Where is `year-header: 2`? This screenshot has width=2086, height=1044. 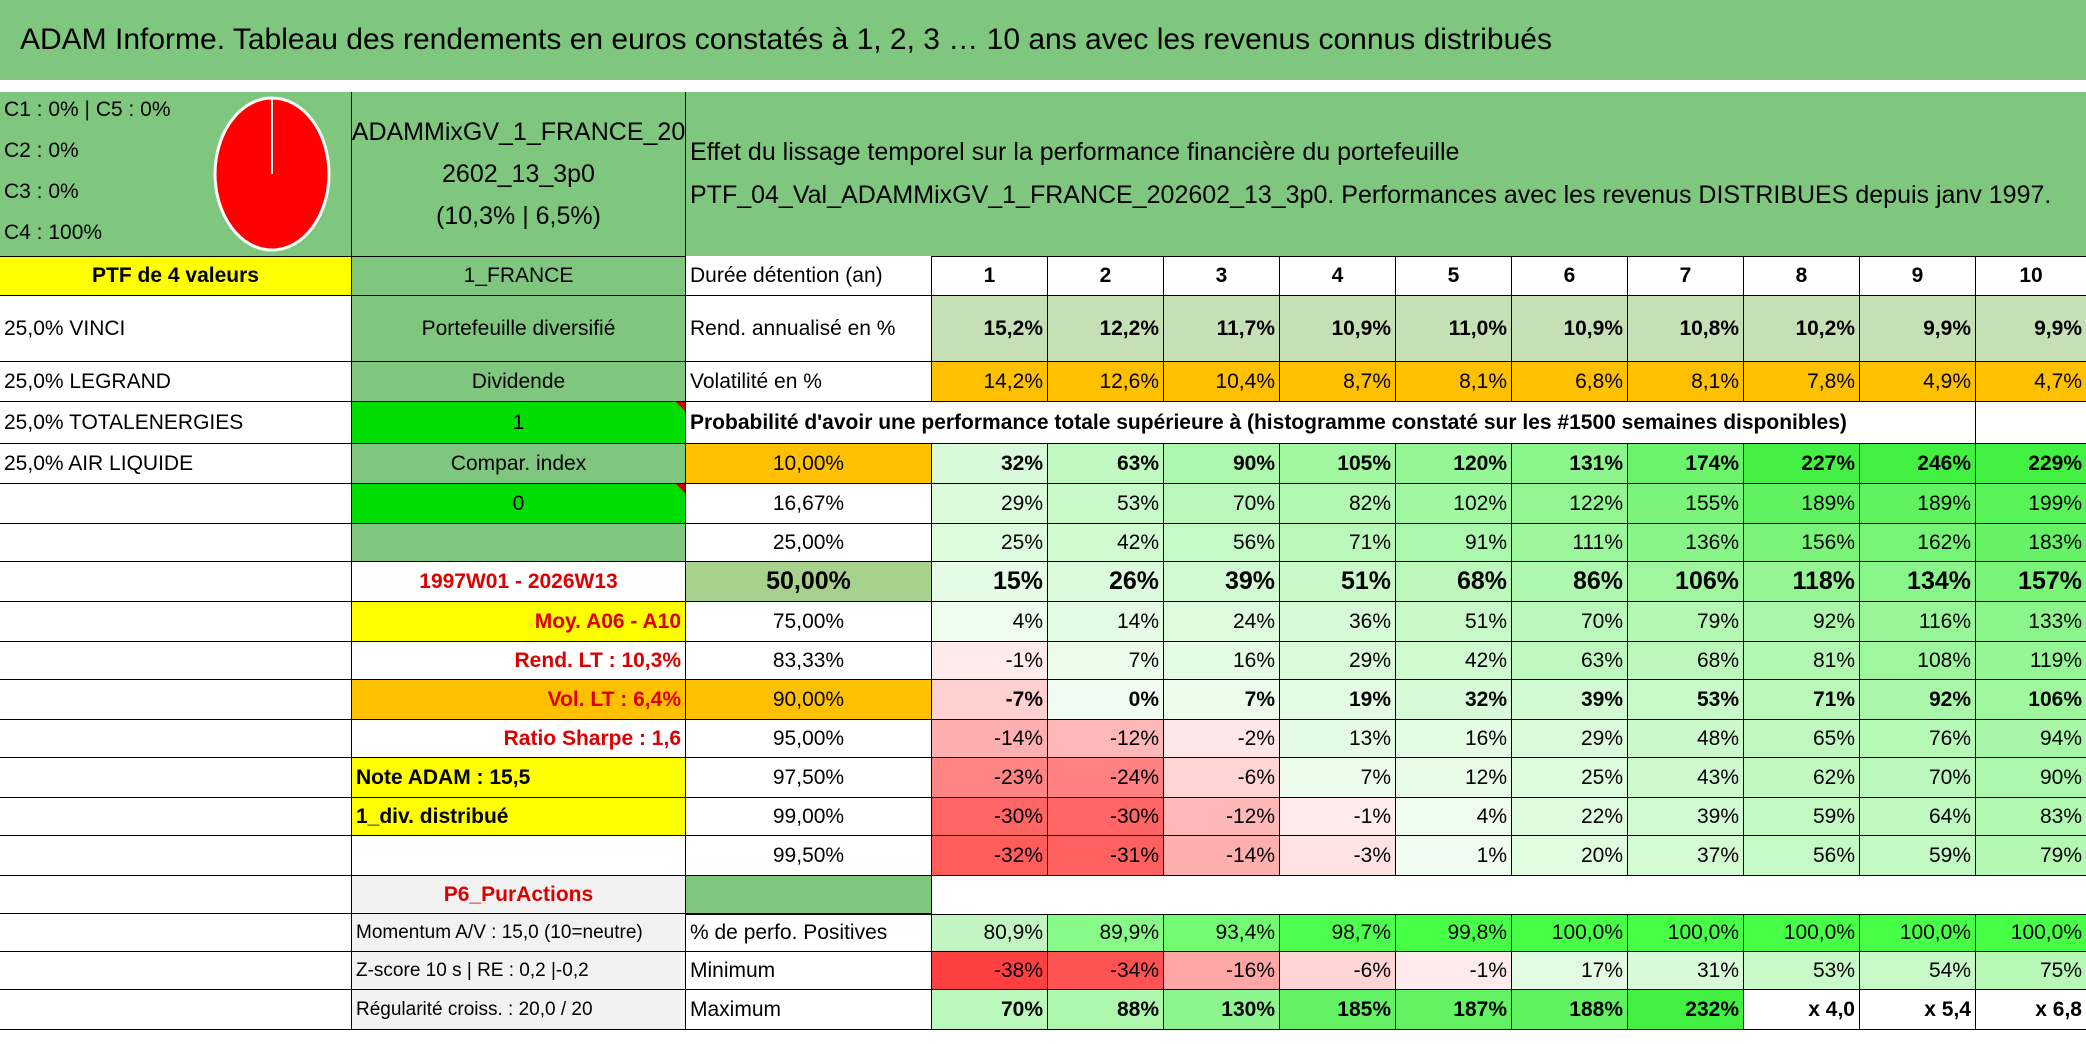 year-header: 2 is located at coordinates (1105, 276).